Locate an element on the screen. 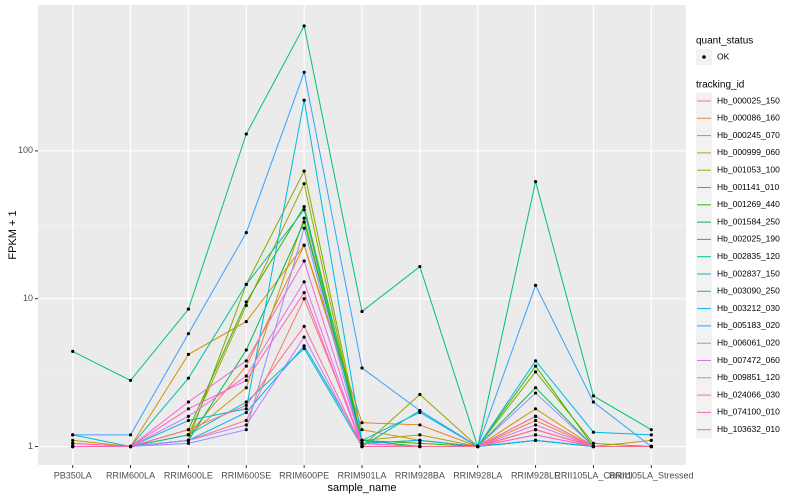 The image size is (800, 500). x-tick-label: RRIM901LA is located at coordinates (361, 475).